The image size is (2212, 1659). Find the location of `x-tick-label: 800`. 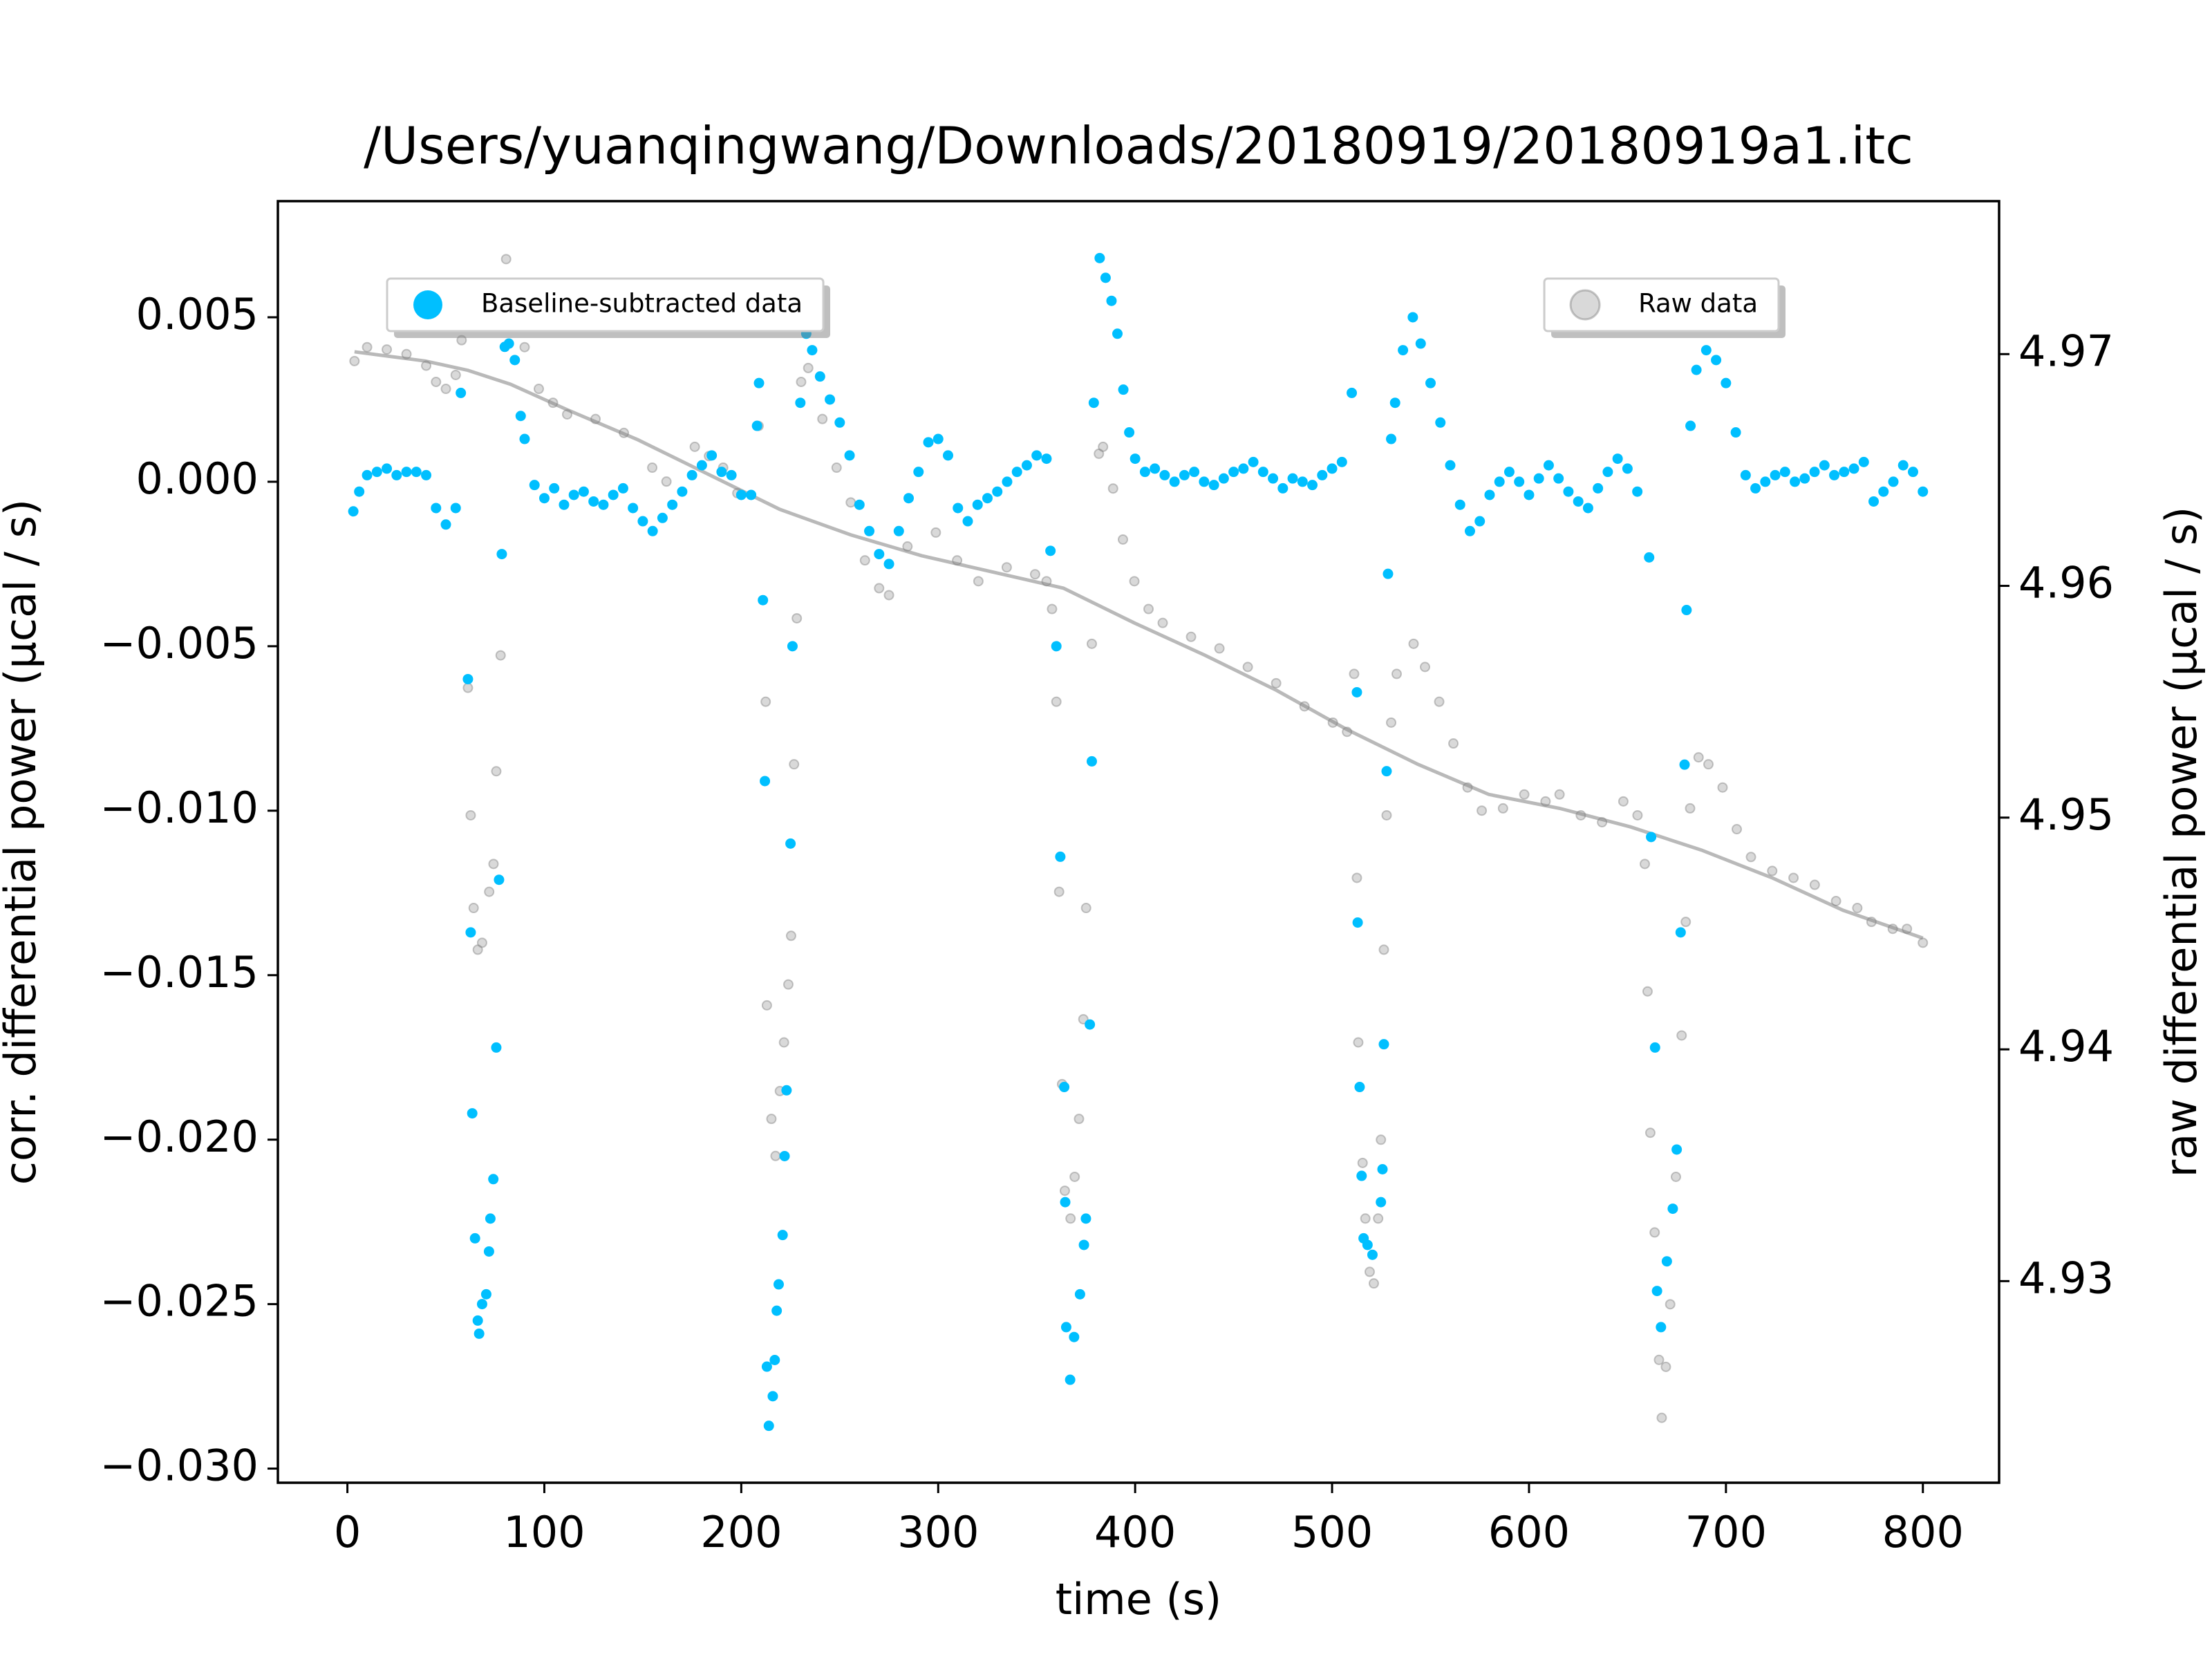

x-tick-label: 800 is located at coordinates (1923, 1532).